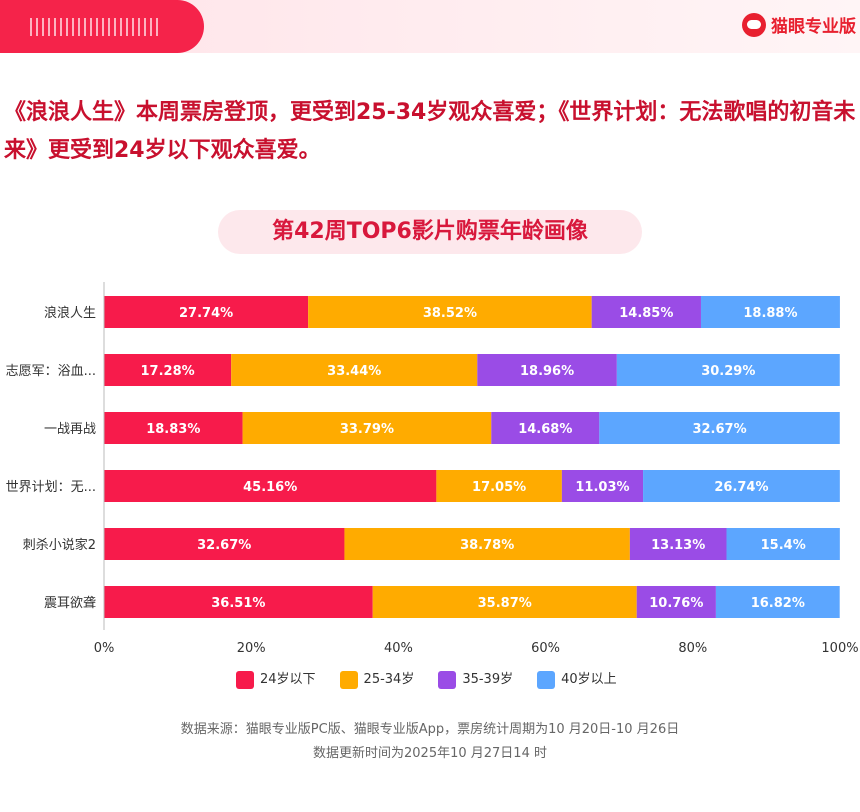  What do you see at coordinates (389, 679) in the screenshot?
I see `legend-label: 25-34岁` at bounding box center [389, 679].